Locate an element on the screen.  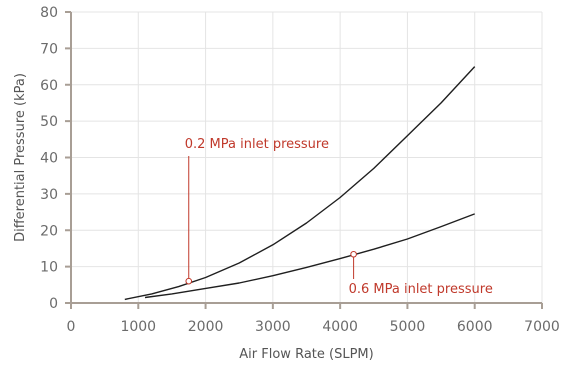
x-tick-label: 5000 is located at coordinates (408, 327).